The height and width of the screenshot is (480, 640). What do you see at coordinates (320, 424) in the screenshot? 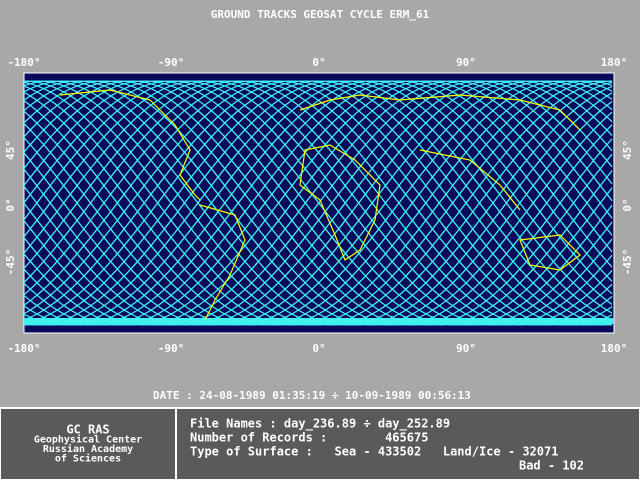
I see `info-line: File Names : day_236.89 ÷ day_252.89` at bounding box center [320, 424].